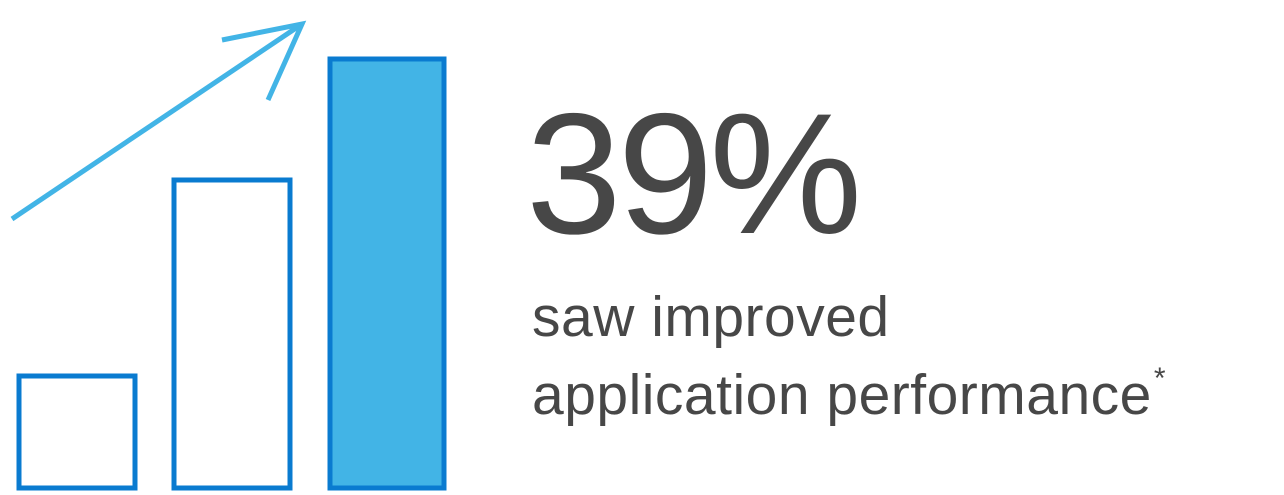 This screenshot has width=1284, height=495. Describe the element at coordinates (1160, 378) in the screenshot. I see `footnote-mark: *` at that location.